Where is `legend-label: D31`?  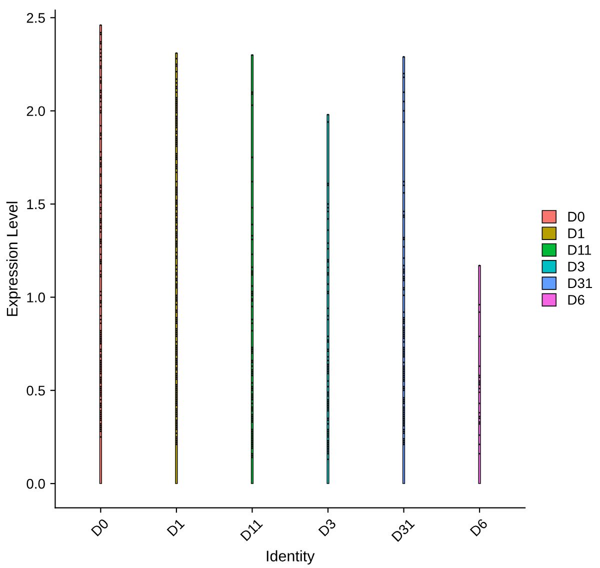 legend-label: D31 is located at coordinates (580, 283).